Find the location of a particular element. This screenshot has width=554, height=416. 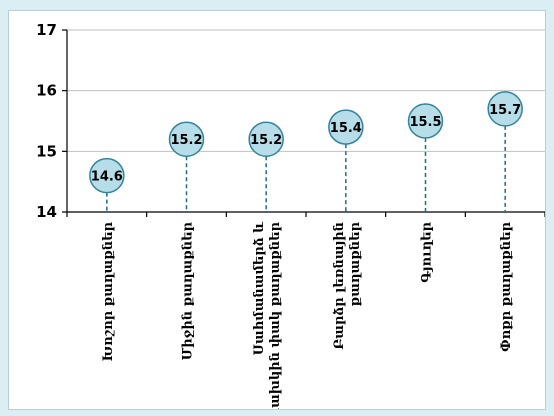

x-category-label: Բարձր լեռնային is located at coordinates (339, 286).